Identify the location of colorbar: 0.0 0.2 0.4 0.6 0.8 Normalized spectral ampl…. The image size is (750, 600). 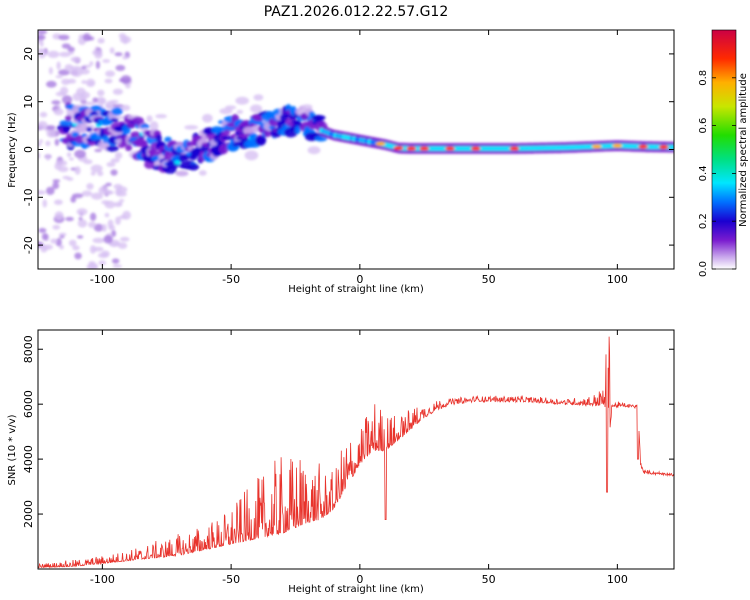
(723, 153).